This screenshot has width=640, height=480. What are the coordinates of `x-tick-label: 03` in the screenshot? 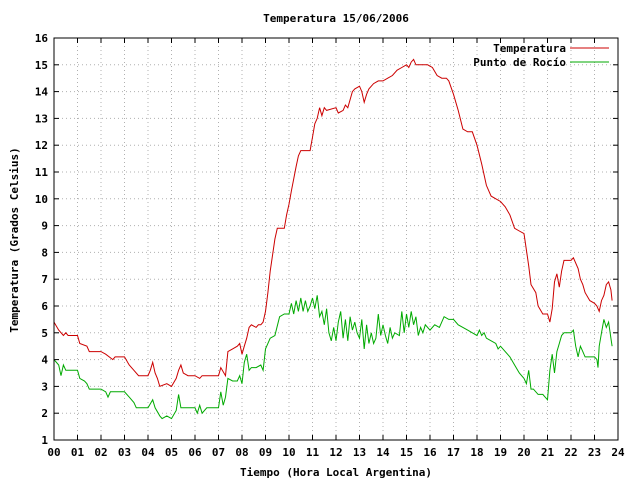 It's located at (124, 452).